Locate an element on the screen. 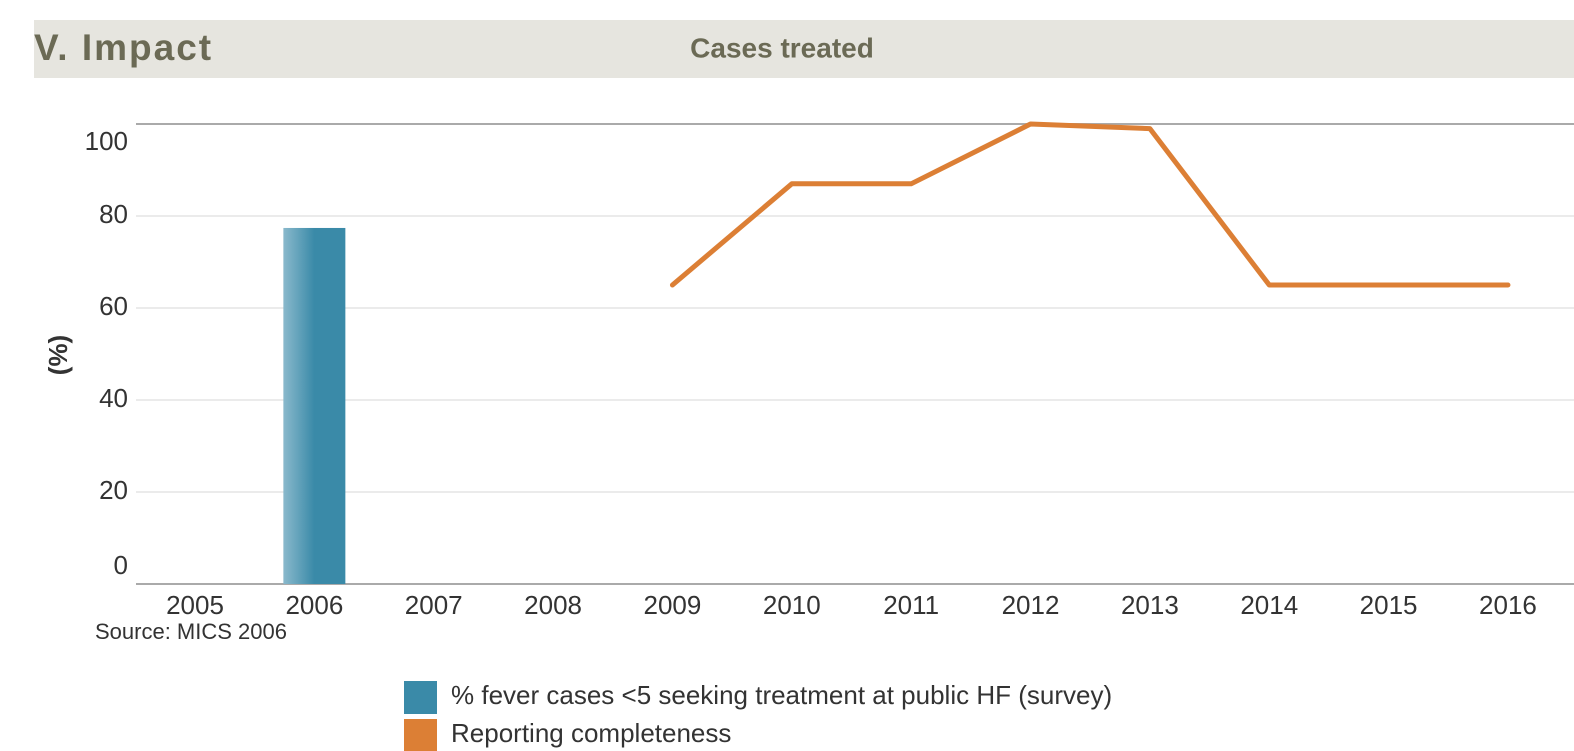 Image resolution: width=1574 pixels, height=751 pixels. y-axis-label: (%) is located at coordinates (58, 355).